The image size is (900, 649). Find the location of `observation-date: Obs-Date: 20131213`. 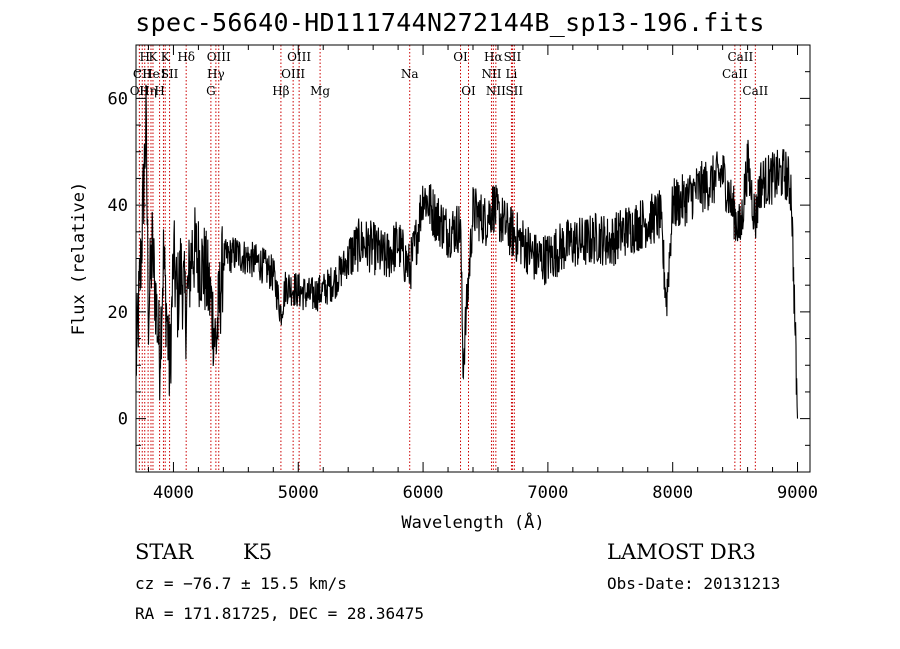

observation-date: Obs-Date: 20131213 is located at coordinates (694, 583).